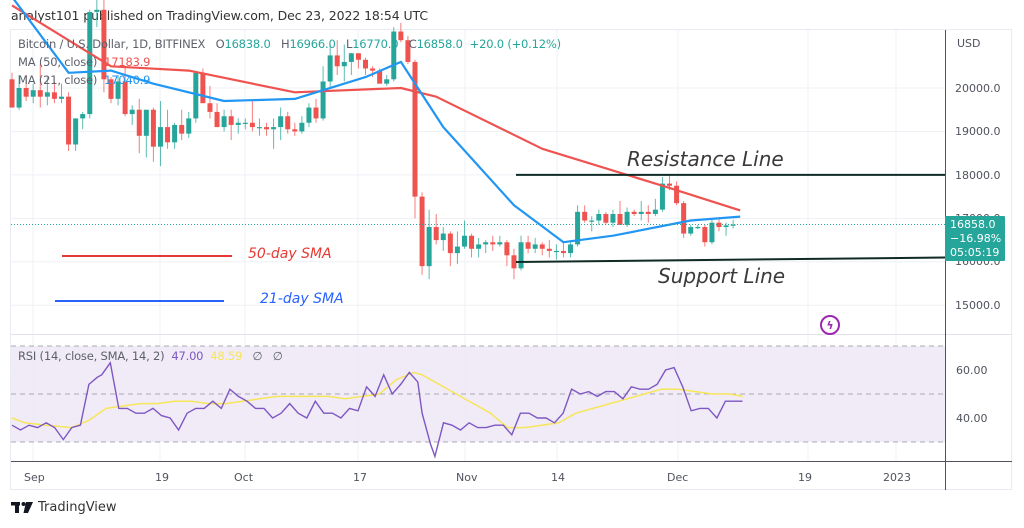  Describe the element at coordinates (978, 175) in the screenshot. I see `price-tick: 18000.0` at that location.